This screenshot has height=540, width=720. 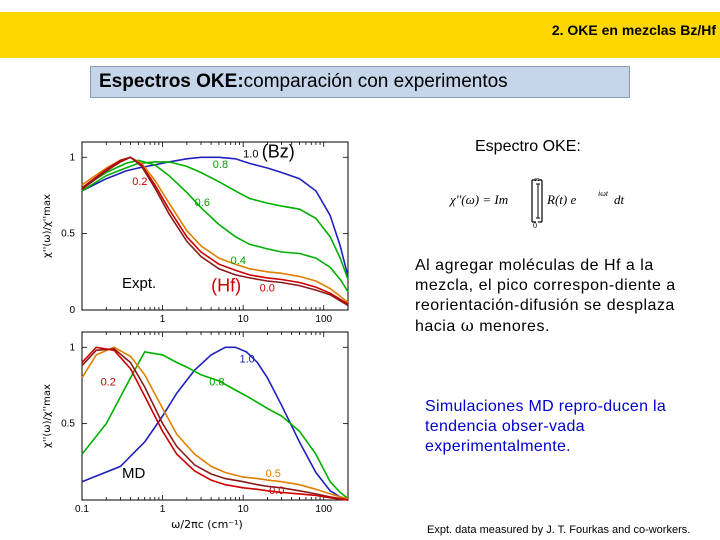 I want to click on panel-label: MD, so click(x=133, y=473).